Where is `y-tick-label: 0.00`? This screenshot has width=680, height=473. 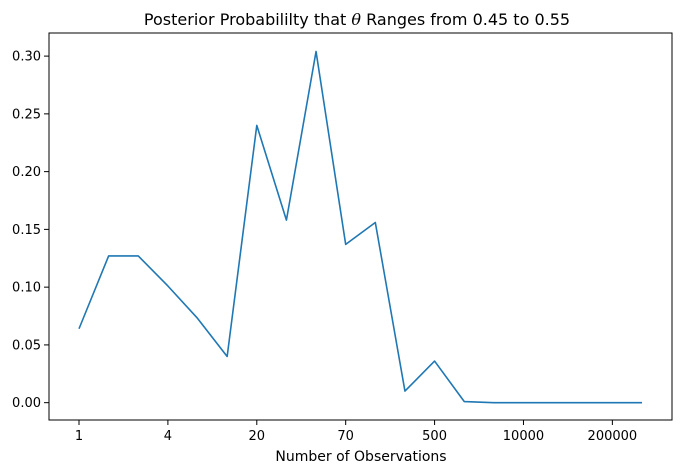 y-tick-label: 0.00 is located at coordinates (26, 403).